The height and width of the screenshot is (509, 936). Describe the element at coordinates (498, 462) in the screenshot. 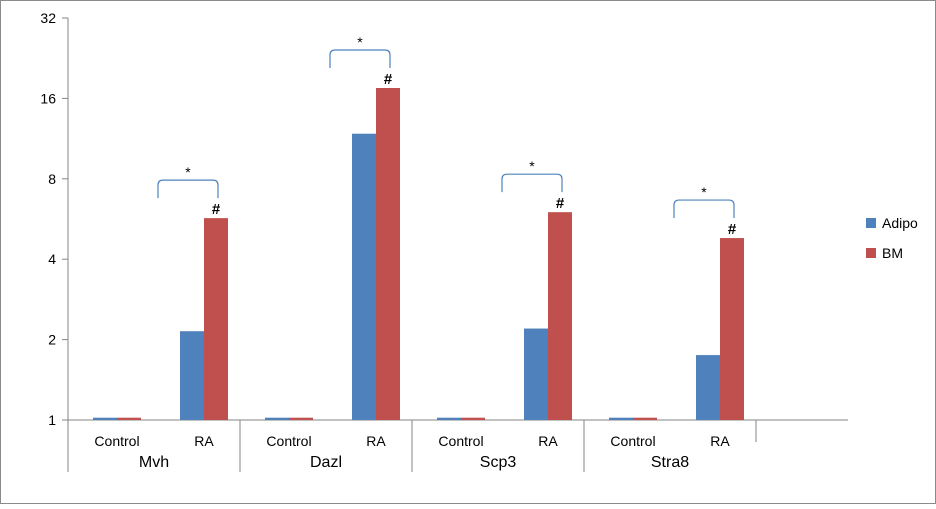

I see `x-group-label: Scp3` at that location.